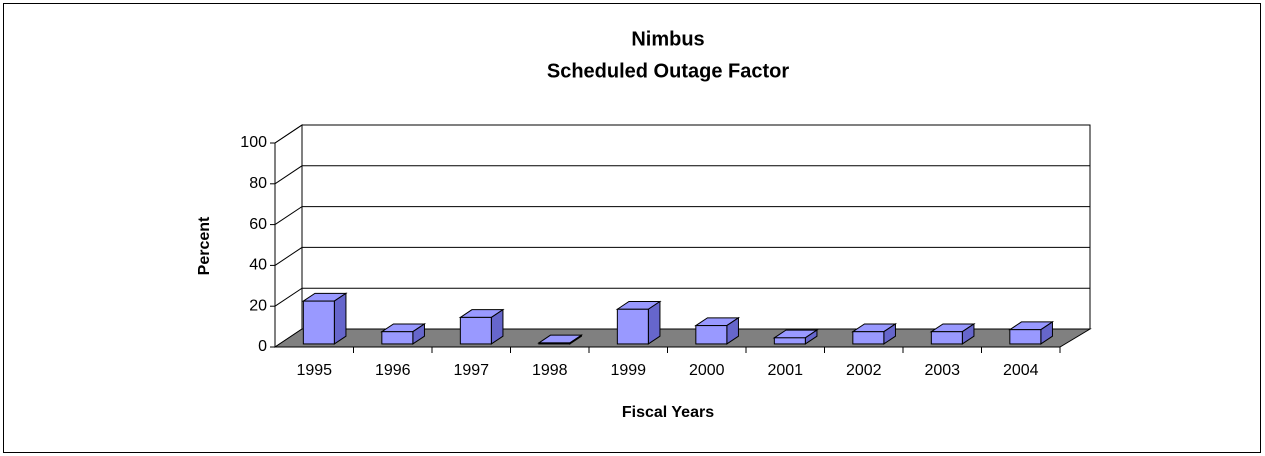 This screenshot has width=1265, height=456. What do you see at coordinates (204, 245) in the screenshot?
I see `y-axis-label: Percent` at bounding box center [204, 245].